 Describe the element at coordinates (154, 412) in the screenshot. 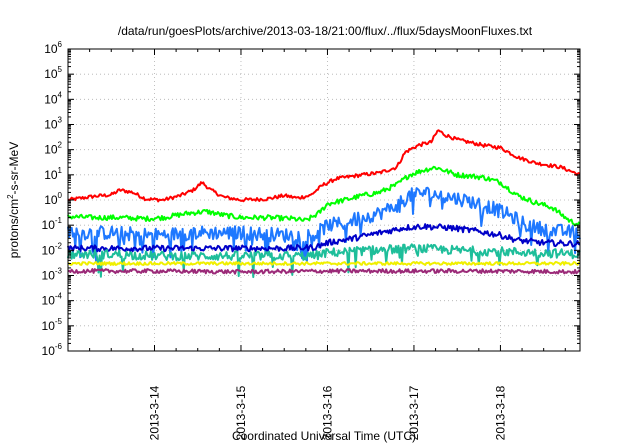

I see `x-tick-label: 2013-3-14` at that location.